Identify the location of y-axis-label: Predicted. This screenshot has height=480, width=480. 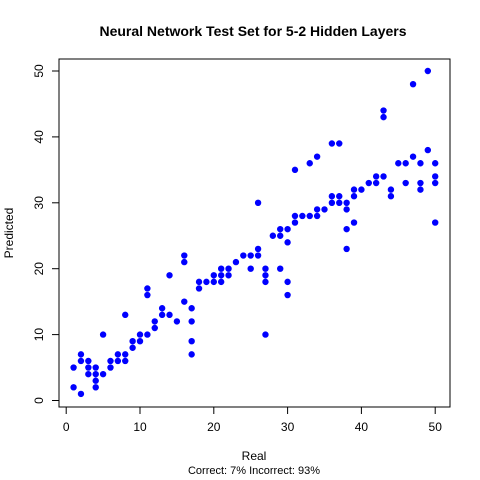
(9, 233).